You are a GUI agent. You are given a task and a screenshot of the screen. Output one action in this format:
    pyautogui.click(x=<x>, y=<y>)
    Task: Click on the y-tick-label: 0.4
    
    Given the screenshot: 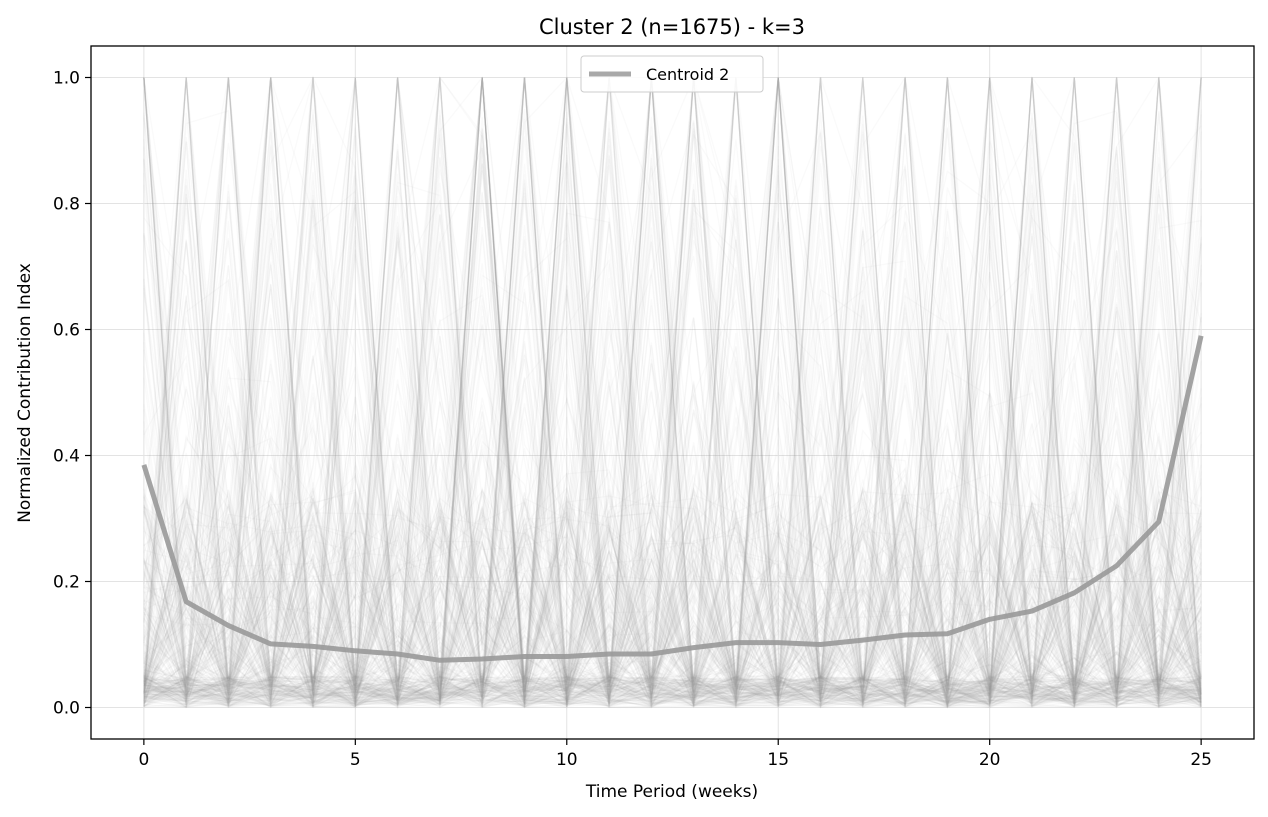 What is the action you would take?
    pyautogui.click(x=66, y=457)
    